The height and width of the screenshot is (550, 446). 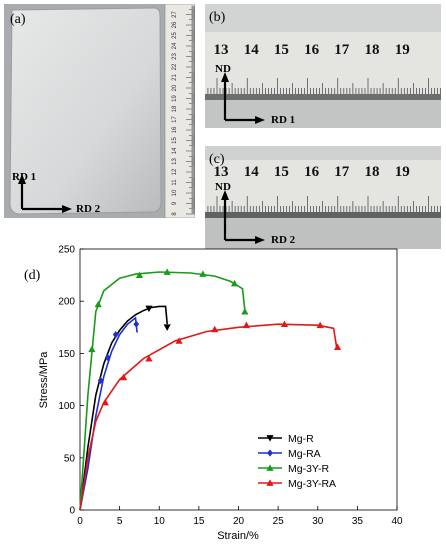 I want to click on ruler-a-number: 16, so click(x=175, y=129).